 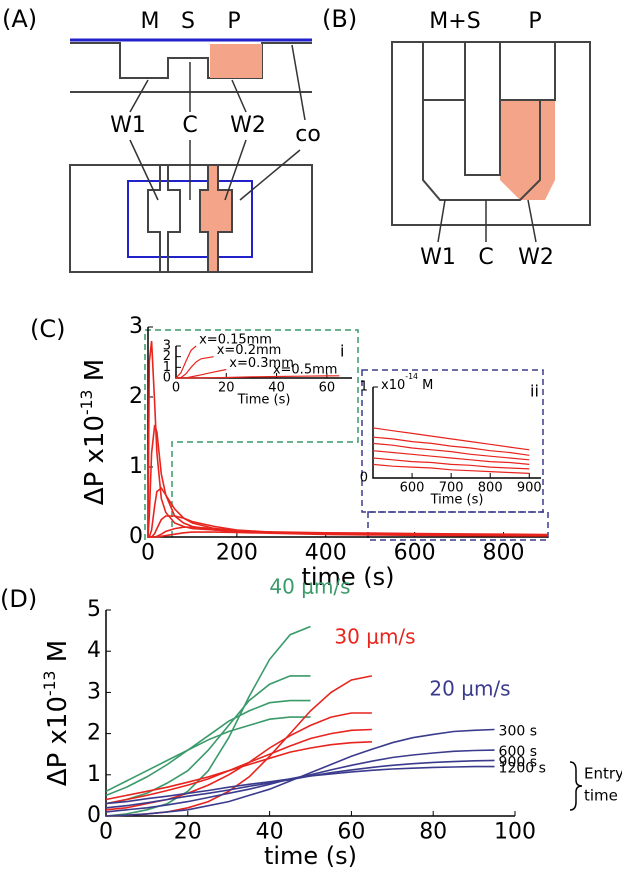 I want to click on annotation: 20 μm/s, so click(x=469, y=689).